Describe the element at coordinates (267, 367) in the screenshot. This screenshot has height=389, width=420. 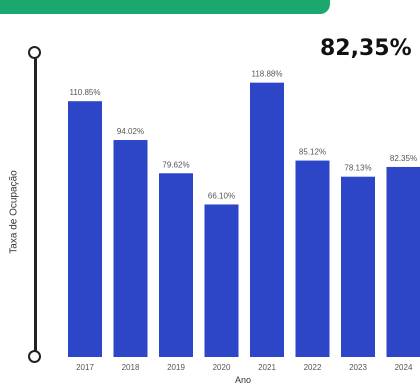
I see `x-tick-2021: 2021` at that location.